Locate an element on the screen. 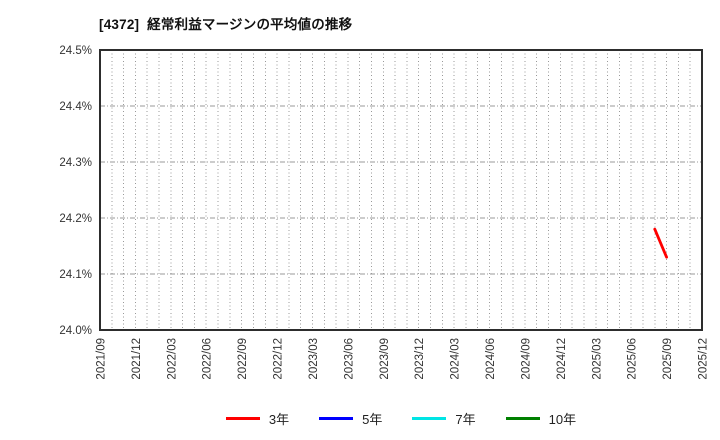 The height and width of the screenshot is (440, 720). series-line-3年 is located at coordinates (660, 243).